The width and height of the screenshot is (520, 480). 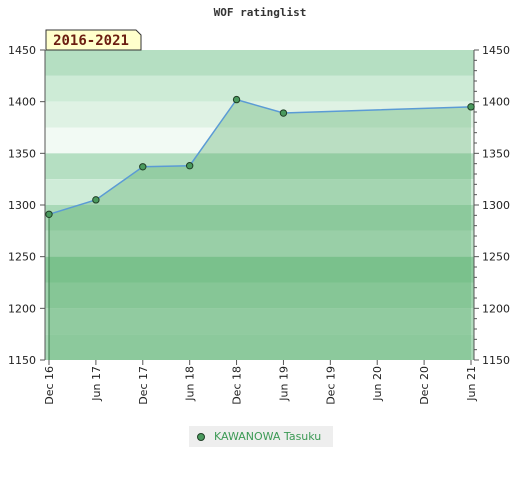 I want to click on y-tick-label-right: 1400, so click(x=496, y=102).